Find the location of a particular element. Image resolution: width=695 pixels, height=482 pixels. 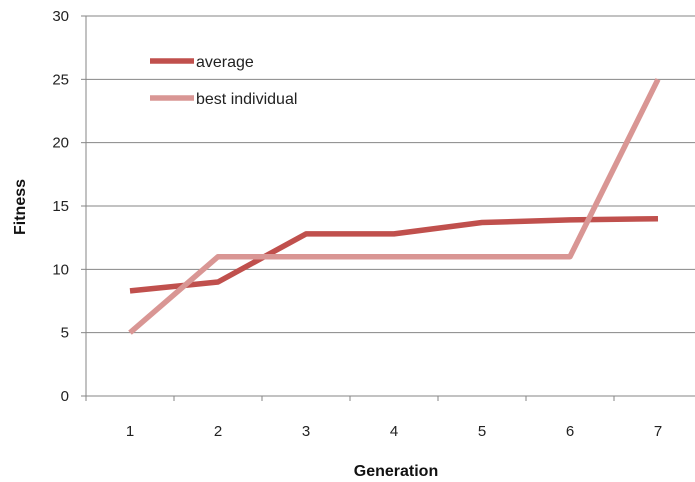

x-tick-labels: 1 2 3 4 5 6 7 is located at coordinates (394, 431).